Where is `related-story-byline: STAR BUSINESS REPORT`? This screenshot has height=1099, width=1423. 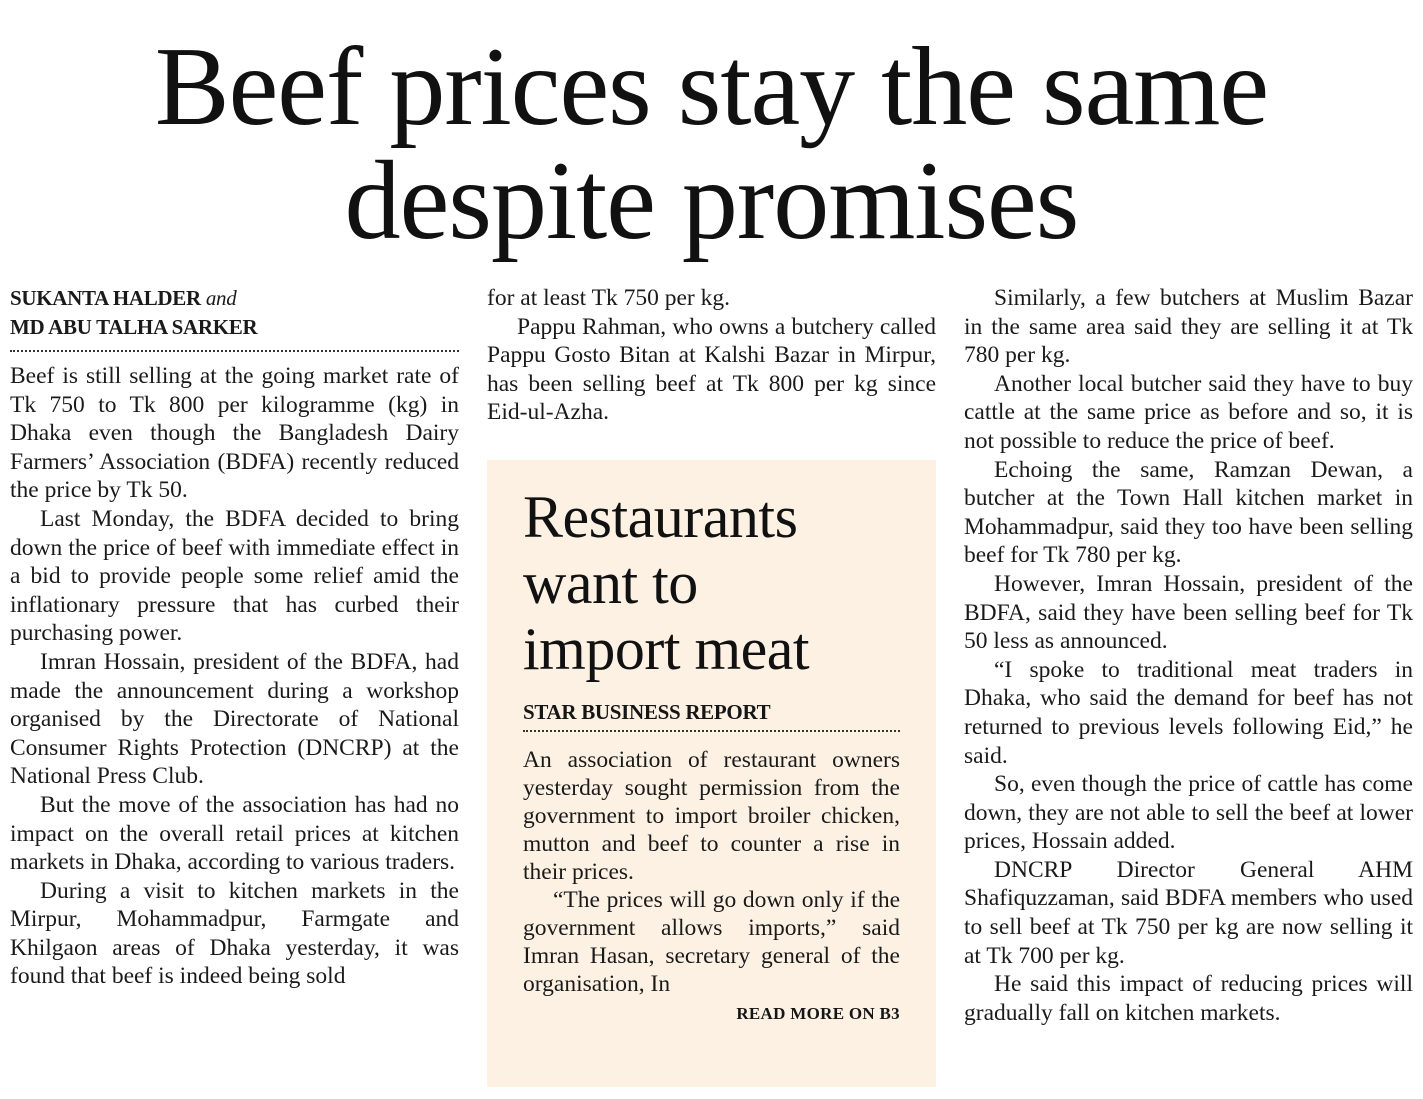 related-story-byline: STAR BUSINESS REPORT is located at coordinates (647, 712).